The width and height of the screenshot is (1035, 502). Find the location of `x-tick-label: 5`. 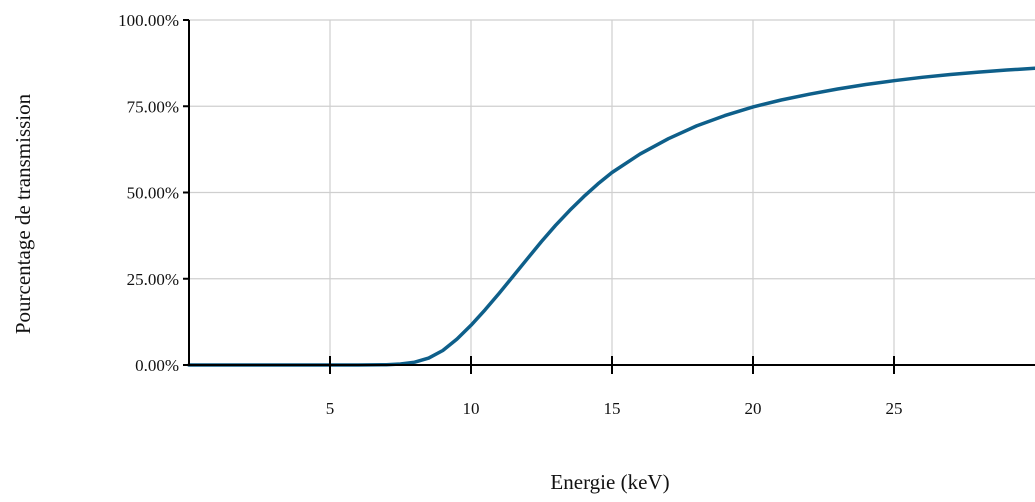

x-tick-label: 5 is located at coordinates (330, 408).